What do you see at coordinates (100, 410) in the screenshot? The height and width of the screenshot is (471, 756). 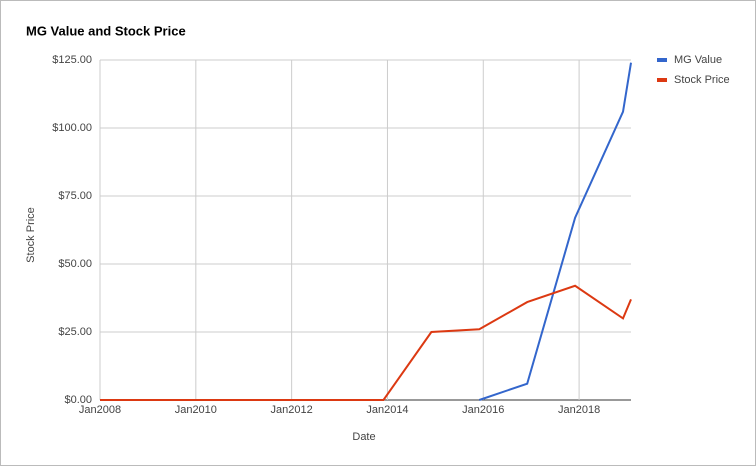 I see `x-tick-label: Jan2008` at bounding box center [100, 410].